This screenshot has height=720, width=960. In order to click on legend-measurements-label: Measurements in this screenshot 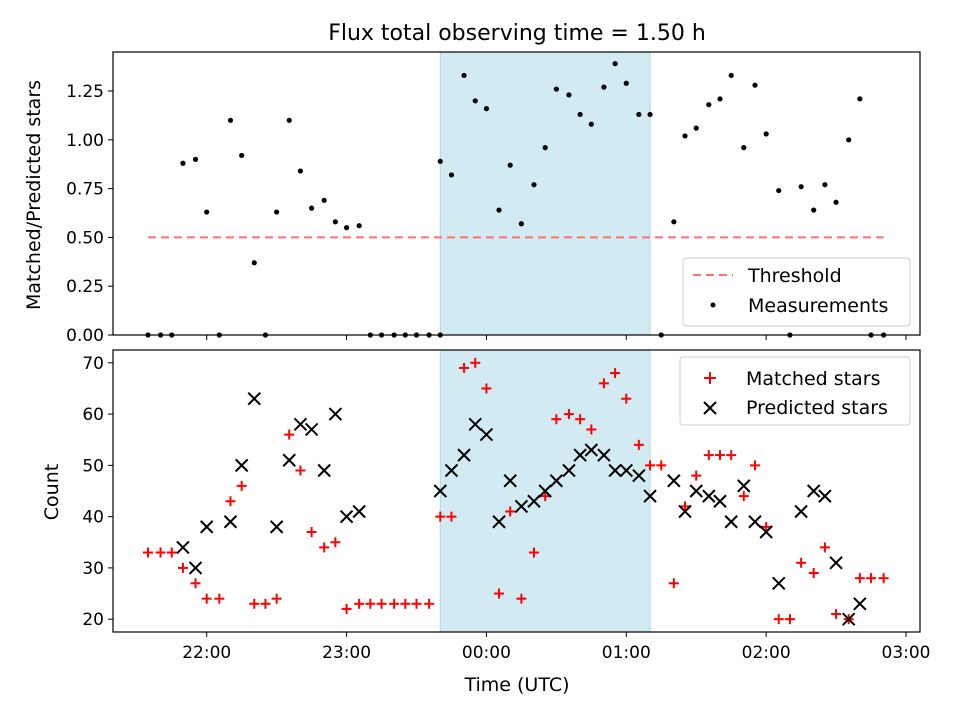, I will do `click(818, 306)`.